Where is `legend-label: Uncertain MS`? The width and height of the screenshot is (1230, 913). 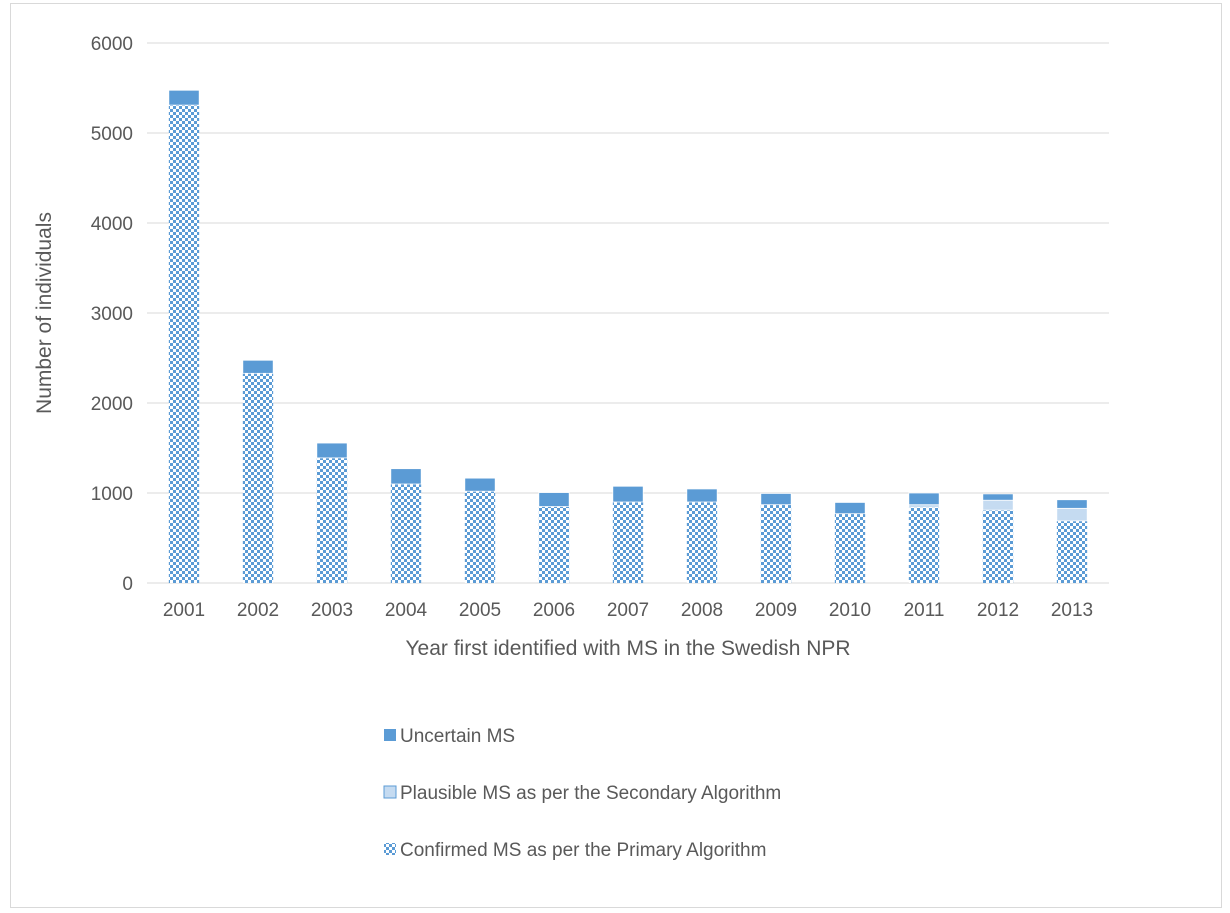 legend-label: Uncertain MS is located at coordinates (457, 736).